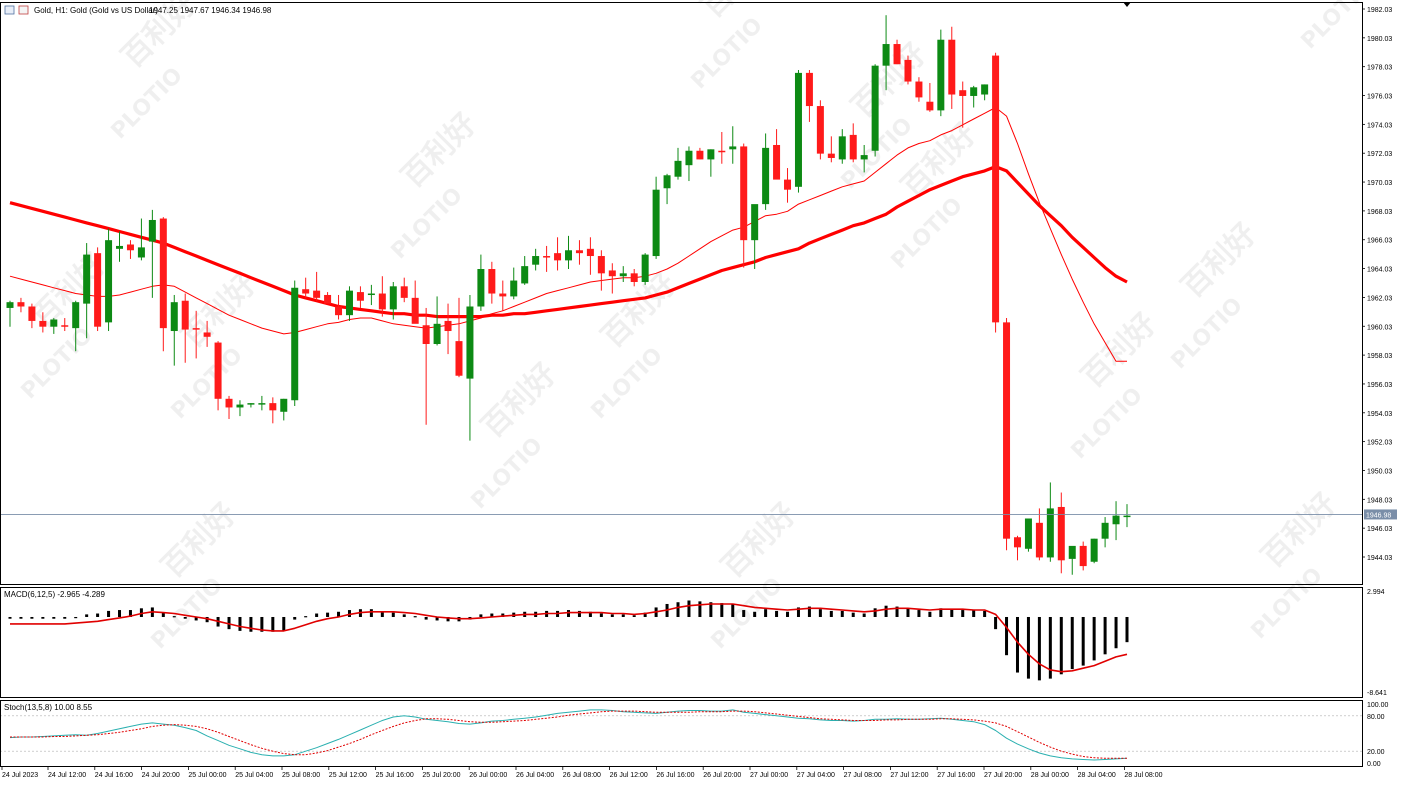  What do you see at coordinates (681, 735) in the screenshot?
I see `stochastic-pane` at bounding box center [681, 735].